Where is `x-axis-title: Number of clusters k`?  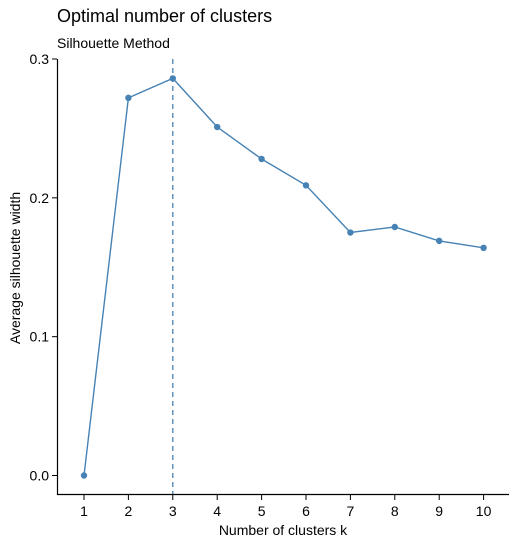 x-axis-title: Number of clusters k is located at coordinates (283, 530).